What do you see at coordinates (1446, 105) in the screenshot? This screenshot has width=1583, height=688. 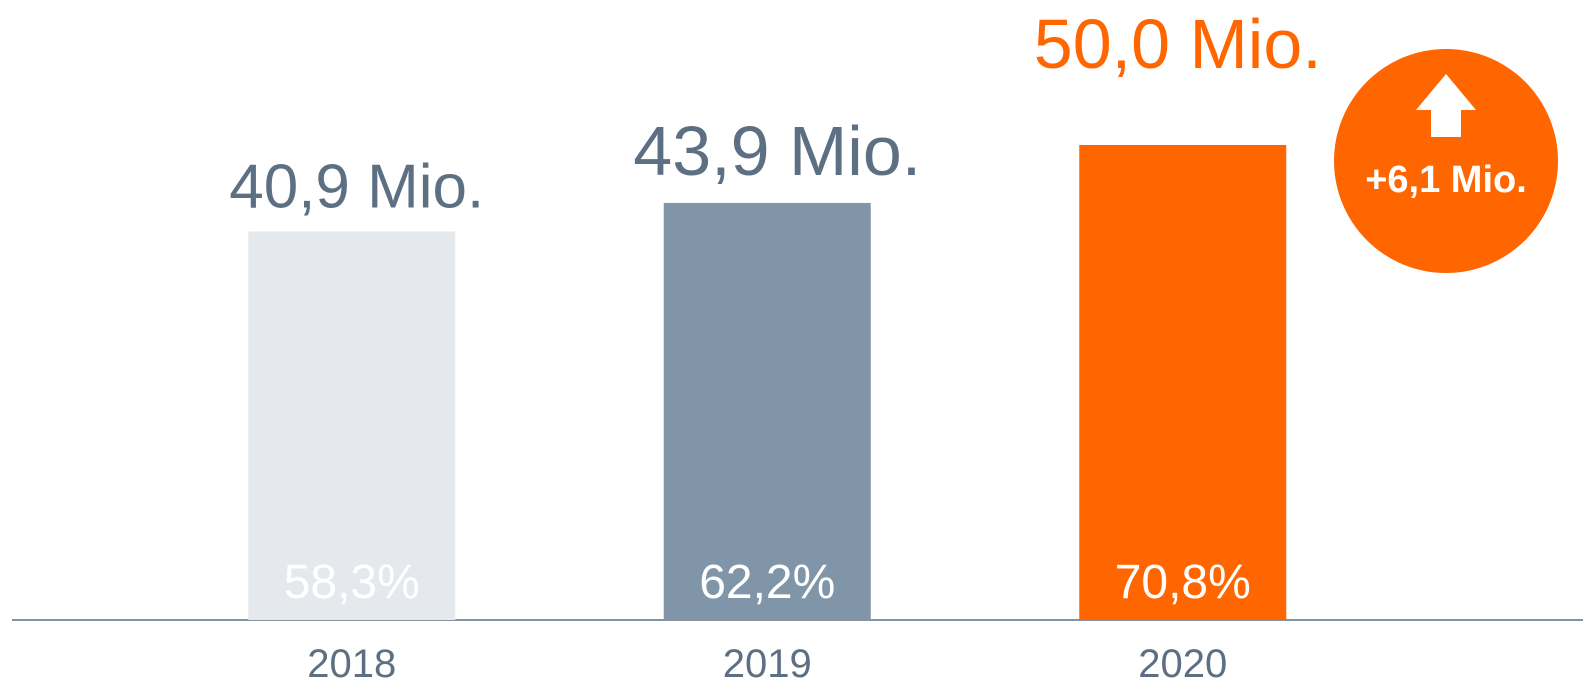 I see `up-arrow` at bounding box center [1446, 105].